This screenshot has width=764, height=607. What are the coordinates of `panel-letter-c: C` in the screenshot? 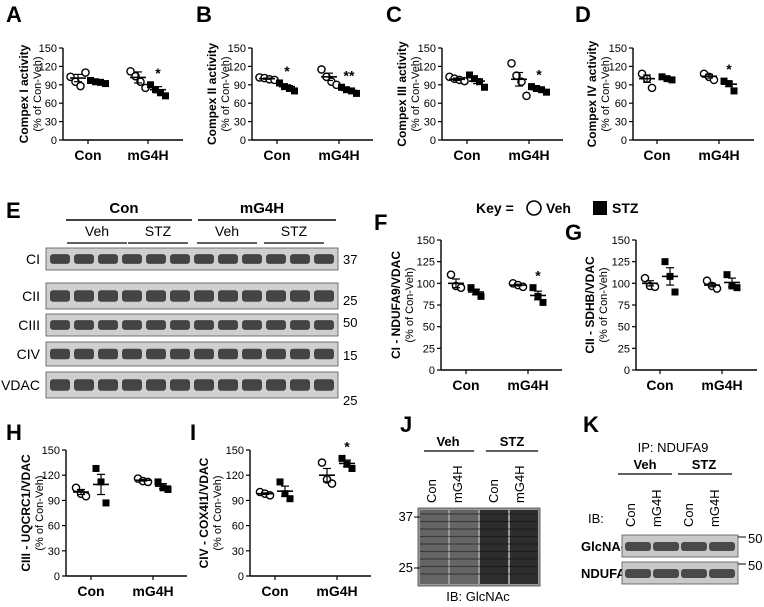 It's located at (394, 14).